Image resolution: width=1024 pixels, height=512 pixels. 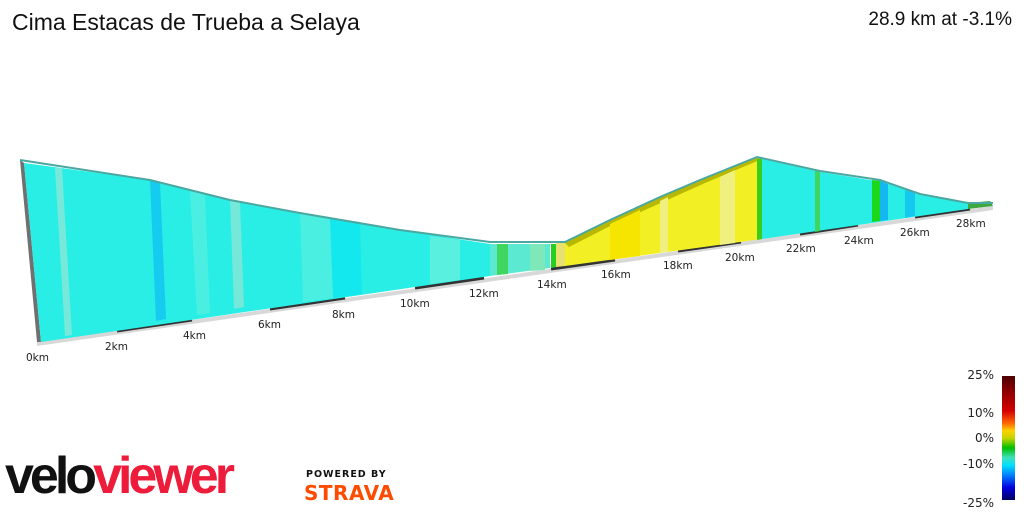 I want to click on gradient-stripes, so click(x=257, y=252).